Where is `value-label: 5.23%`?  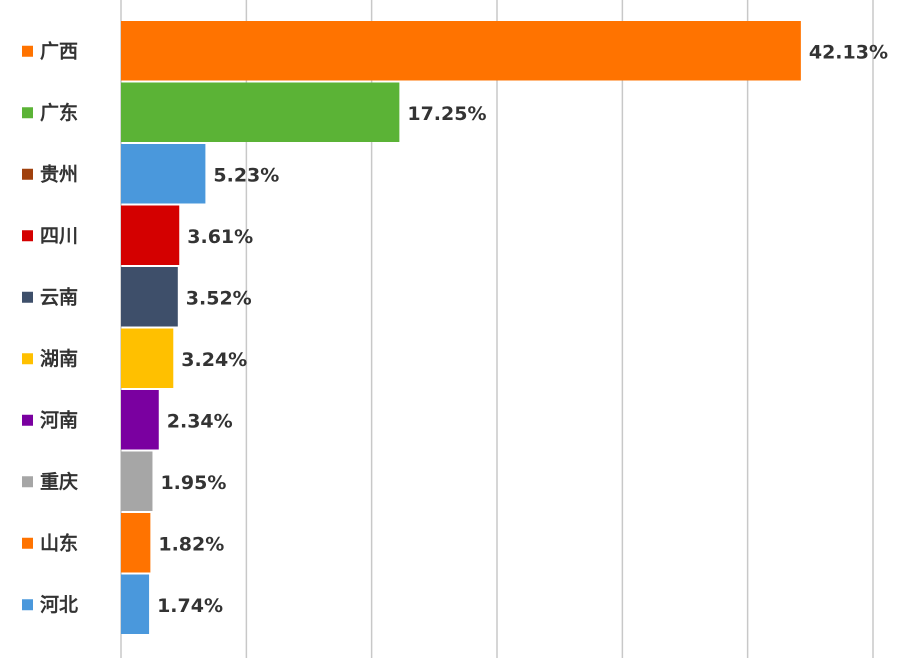 value-label: 5.23% is located at coordinates (246, 175).